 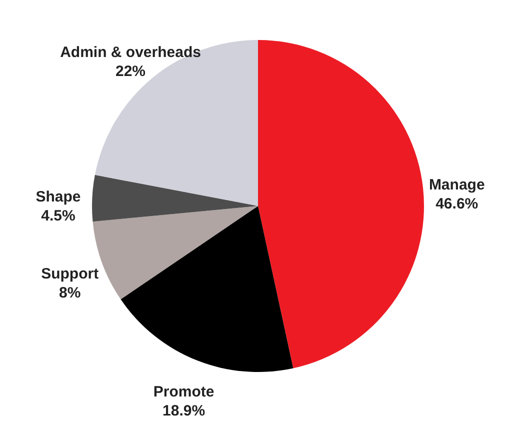 What do you see at coordinates (456, 185) in the screenshot?
I see `slice-label: Manage` at bounding box center [456, 185].